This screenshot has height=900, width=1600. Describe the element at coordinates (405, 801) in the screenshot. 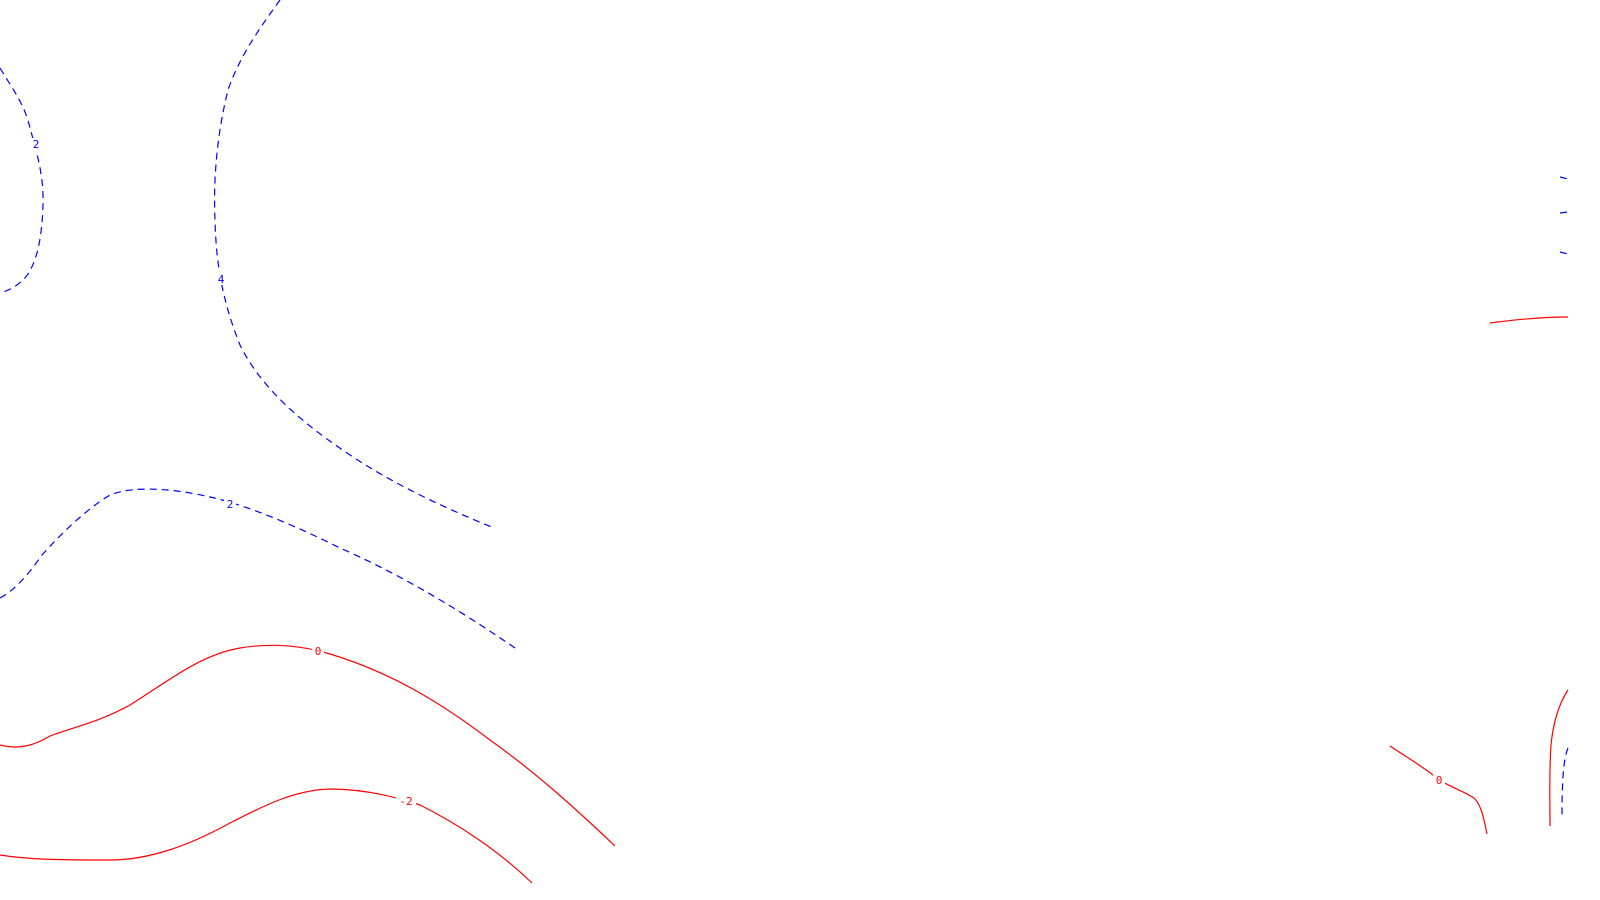

I see `contour-label: -2` at that location.